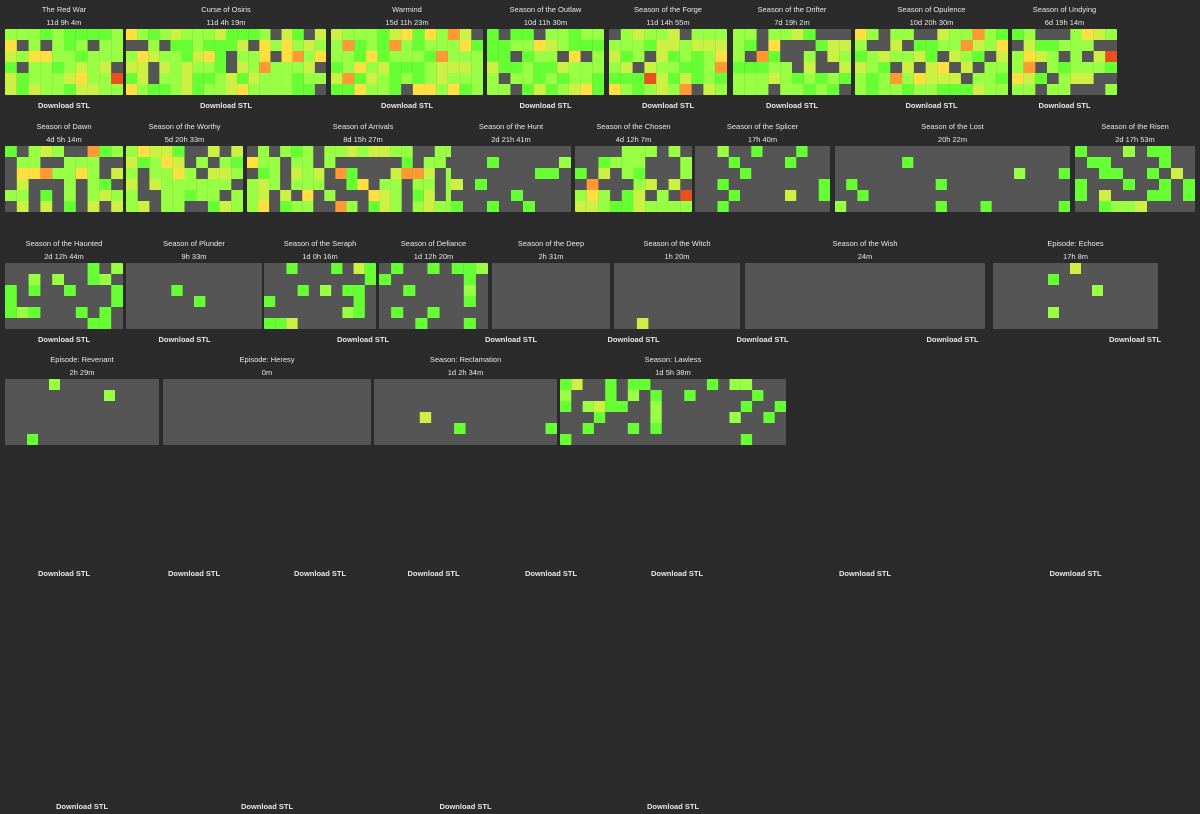  What do you see at coordinates (363, 126) in the screenshot?
I see `season-title: Season of Arrivals` at bounding box center [363, 126].